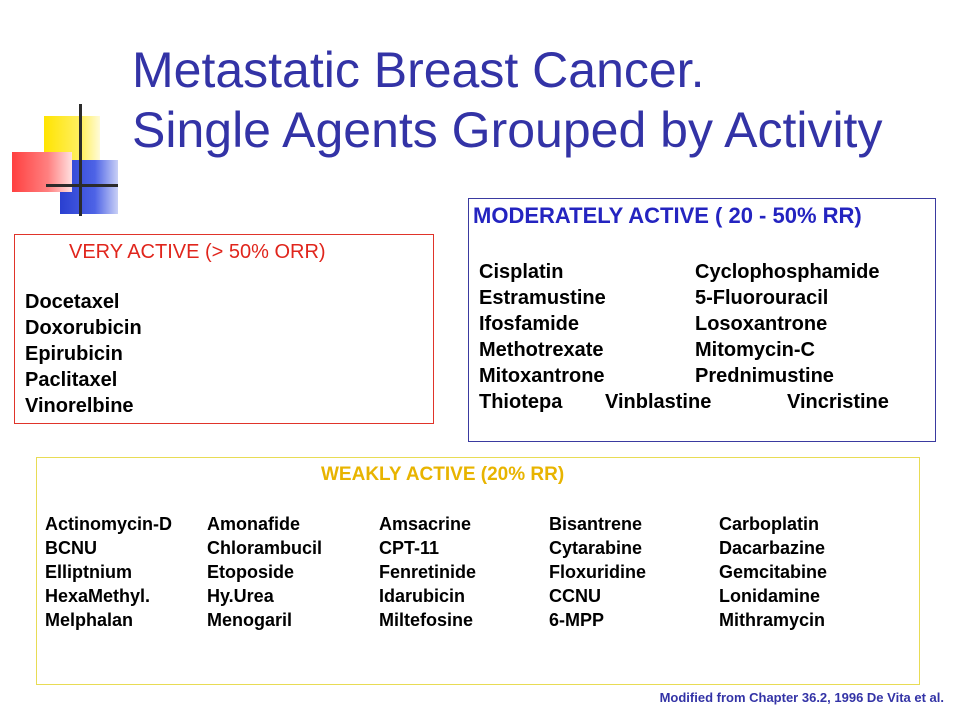 The width and height of the screenshot is (960, 720). I want to click on weakly-active-agent: CCNU, so click(575, 596).